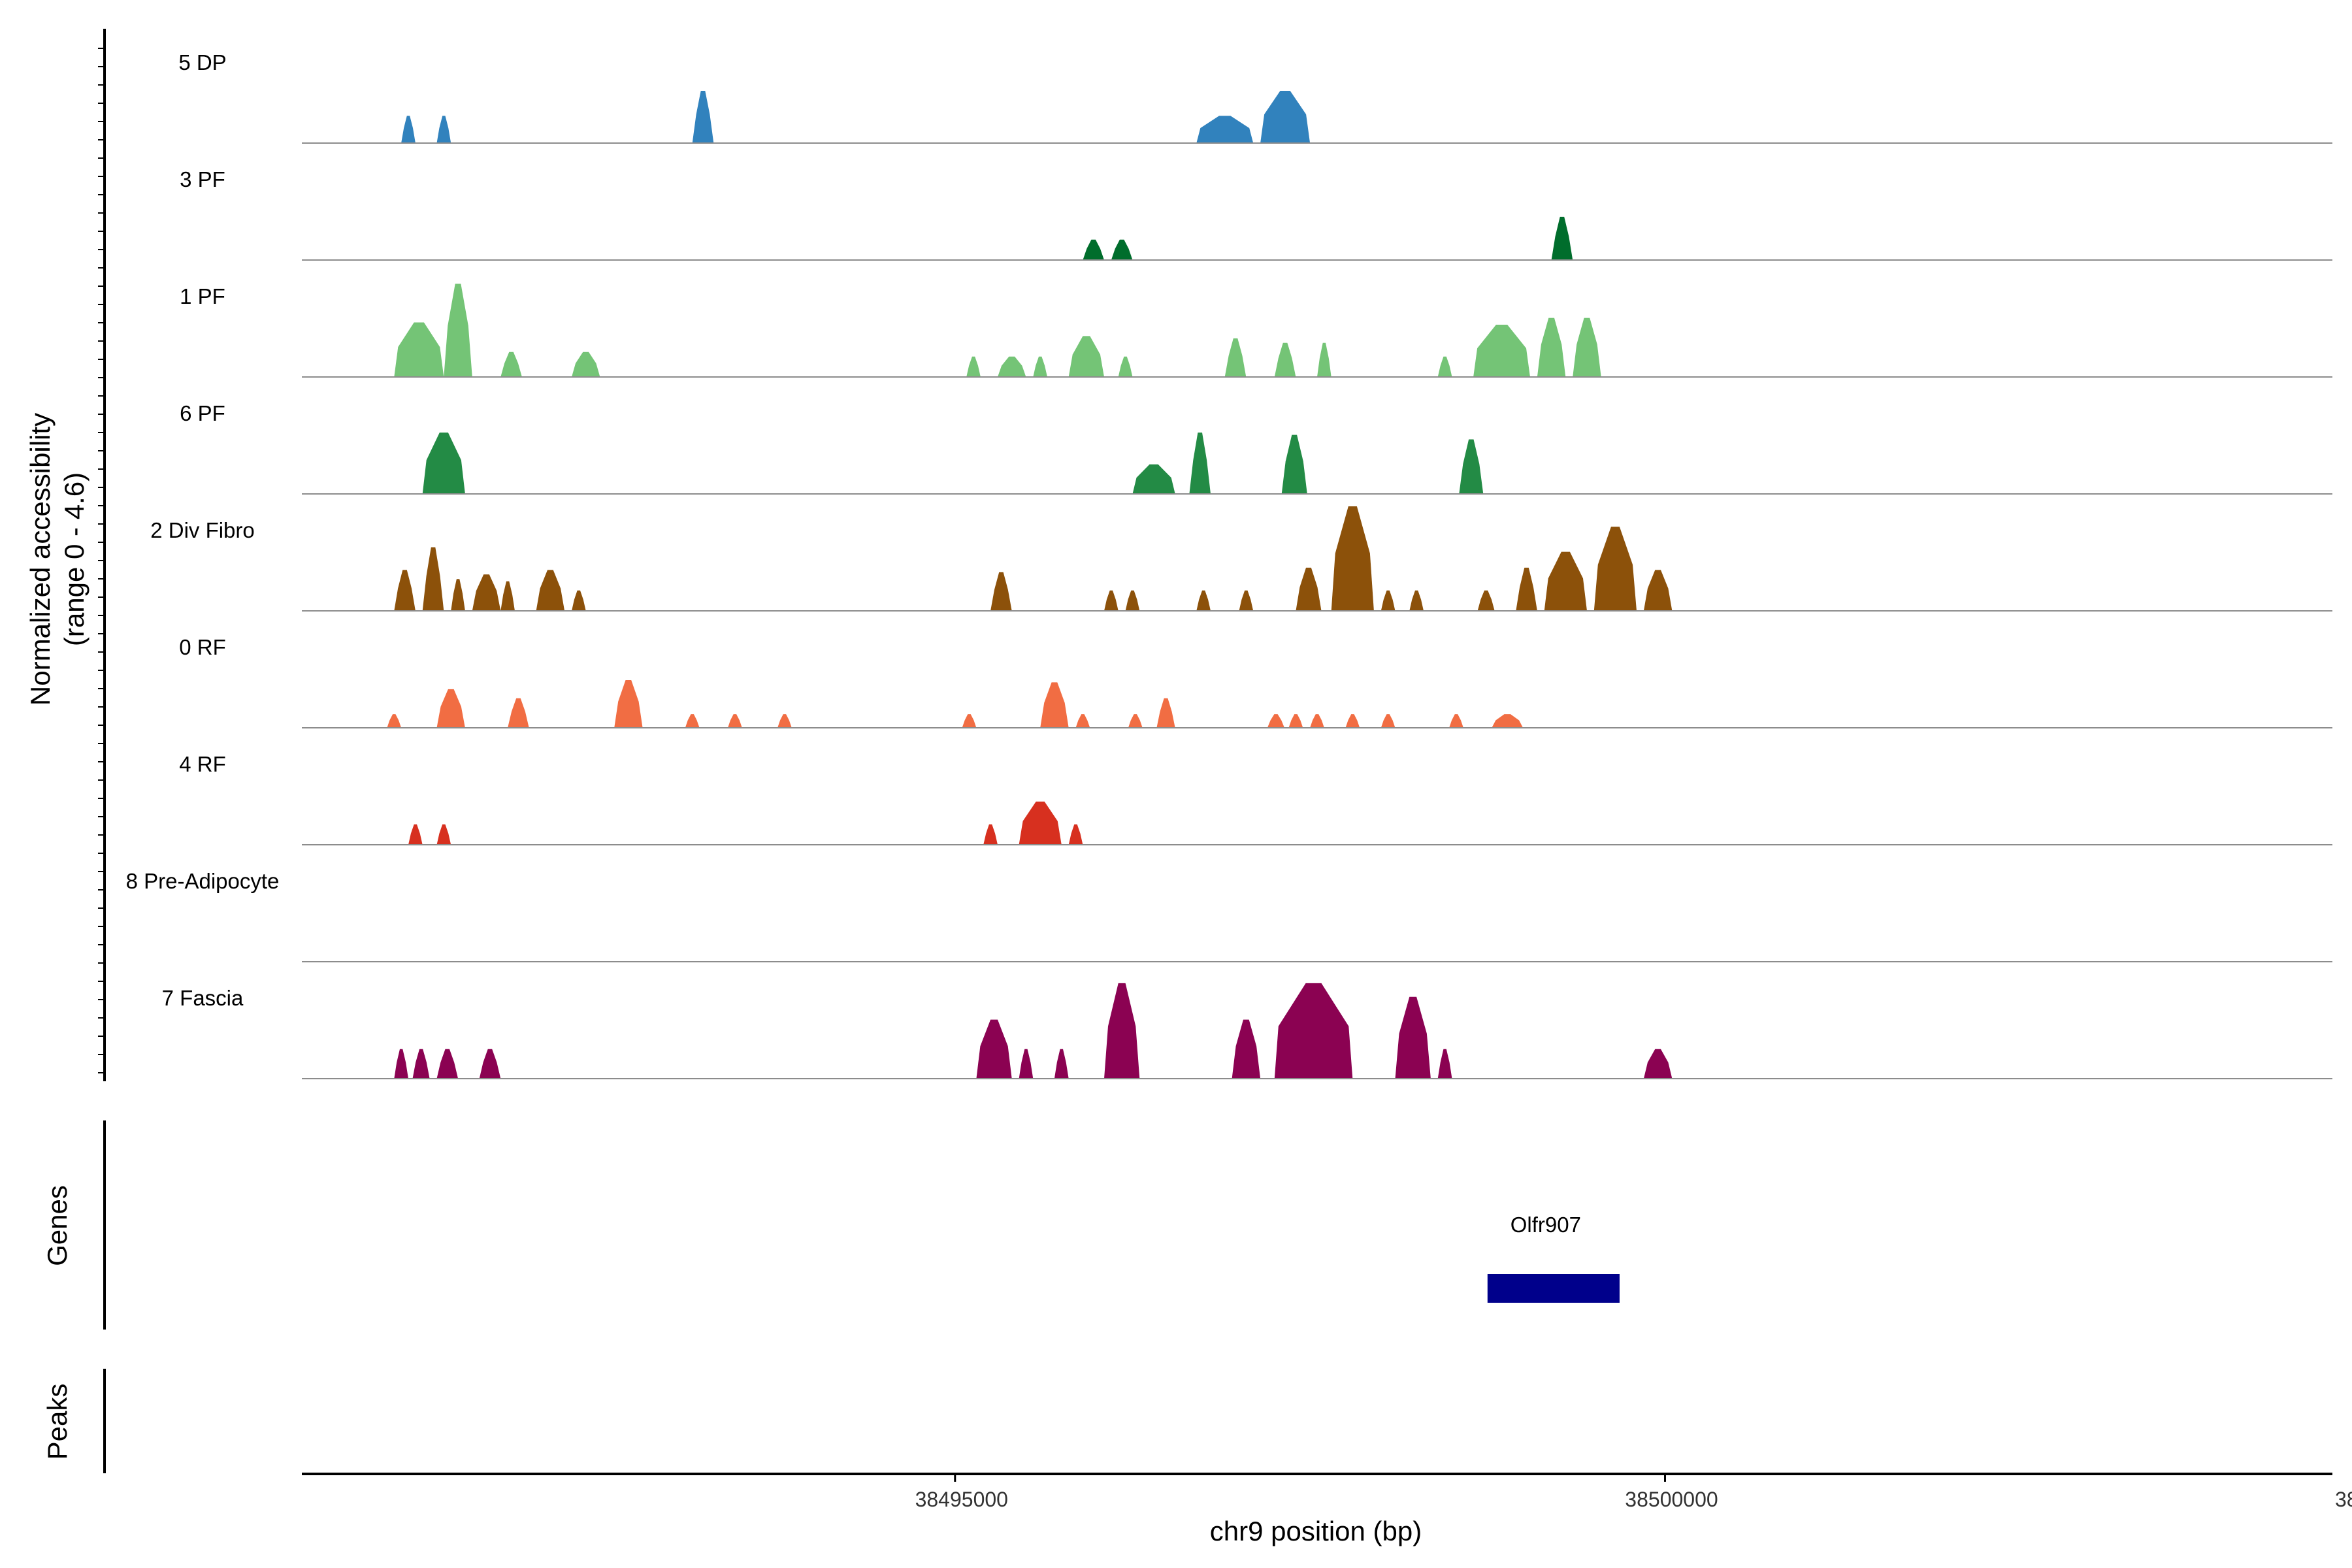  Describe the element at coordinates (1255, 97) in the screenshot. I see `track-1: 5 DP` at that location.